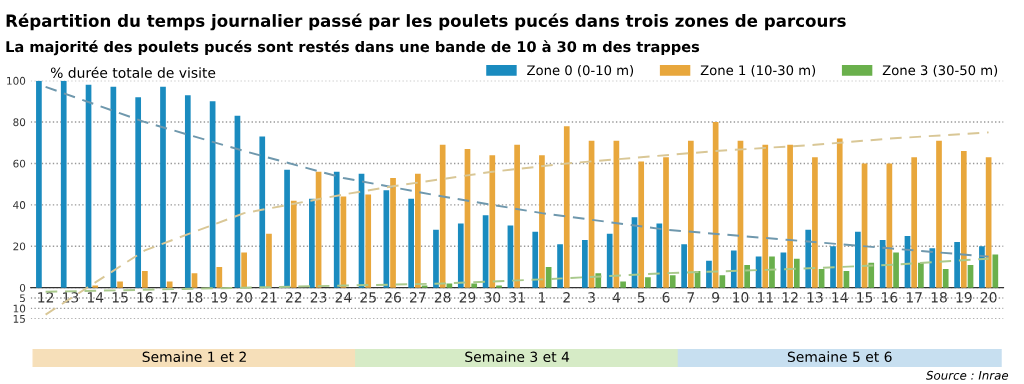 The height and width of the screenshot is (384, 1024). I want to click on y-tick-label: 60, so click(19, 163).